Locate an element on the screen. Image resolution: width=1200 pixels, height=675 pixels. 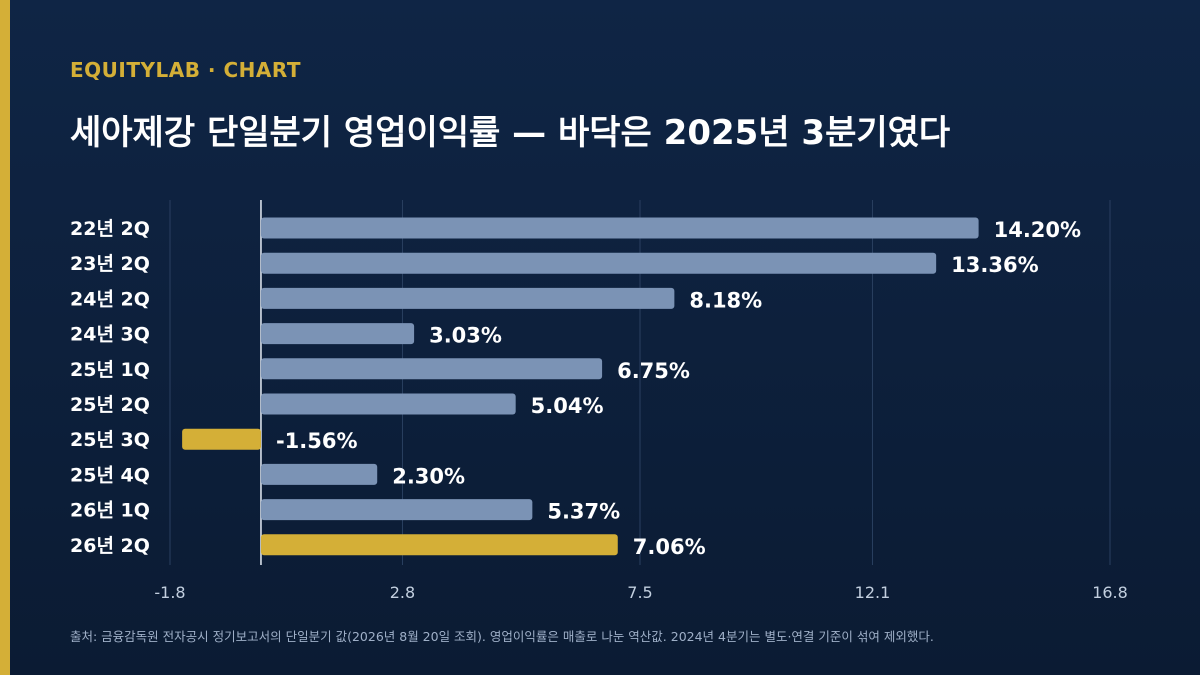
data-label: 13.36% is located at coordinates (994, 265).